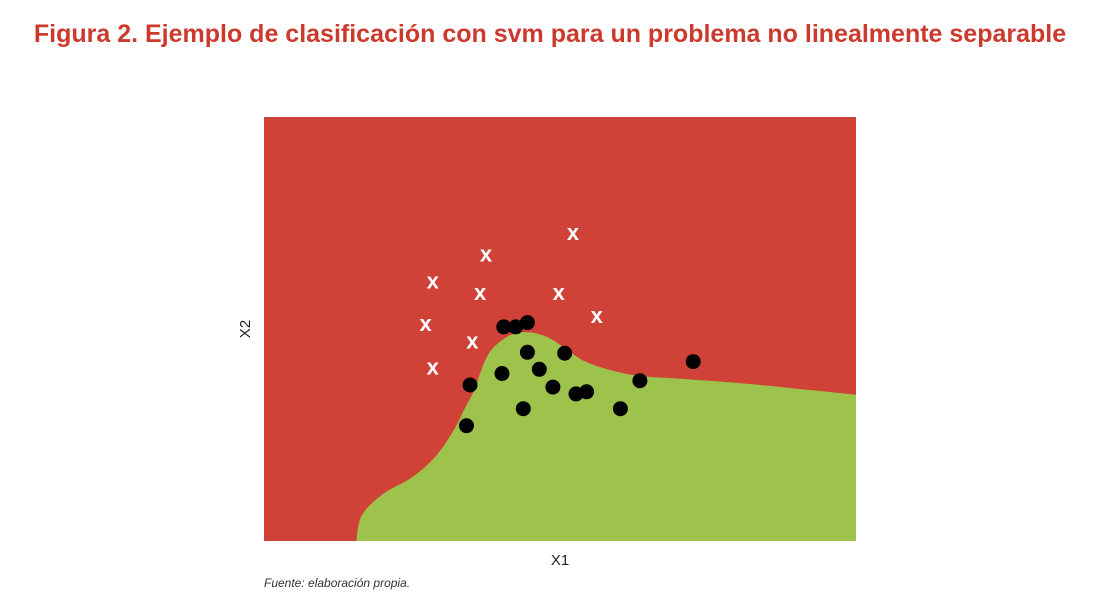  I want to click on y-axis-label: X2, so click(245, 329).